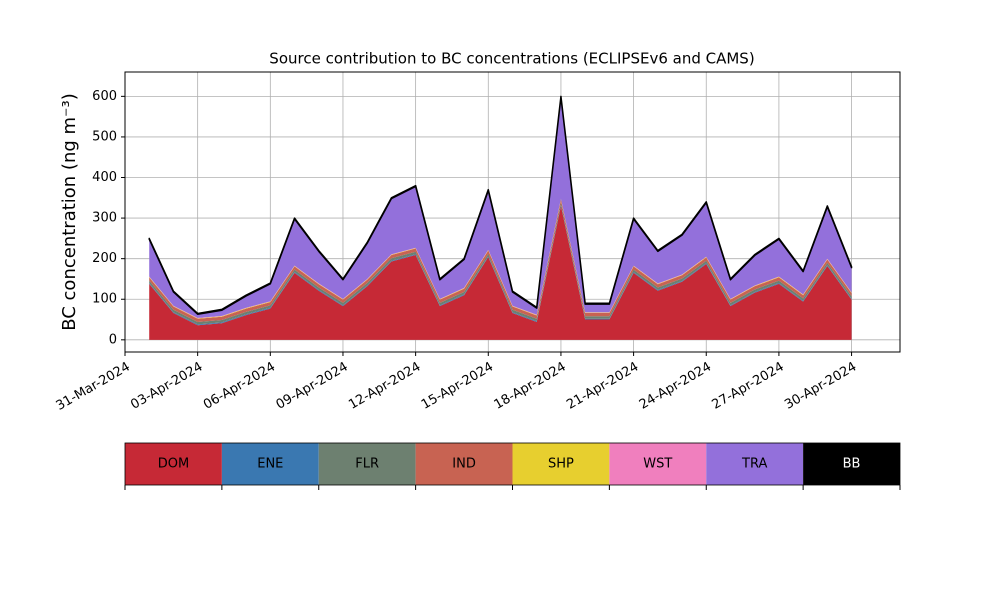 This screenshot has width=1000, height=600. I want to click on x-tick-label: 03-Apr-2024, so click(166, 386).